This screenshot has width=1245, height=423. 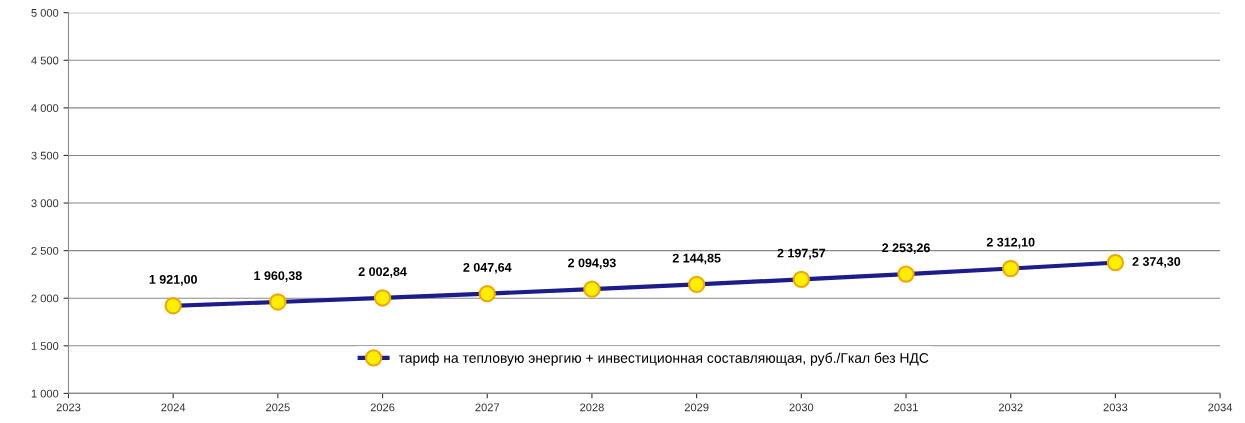 What do you see at coordinates (173, 407) in the screenshot?
I see `x-tick-label: 2024` at bounding box center [173, 407].